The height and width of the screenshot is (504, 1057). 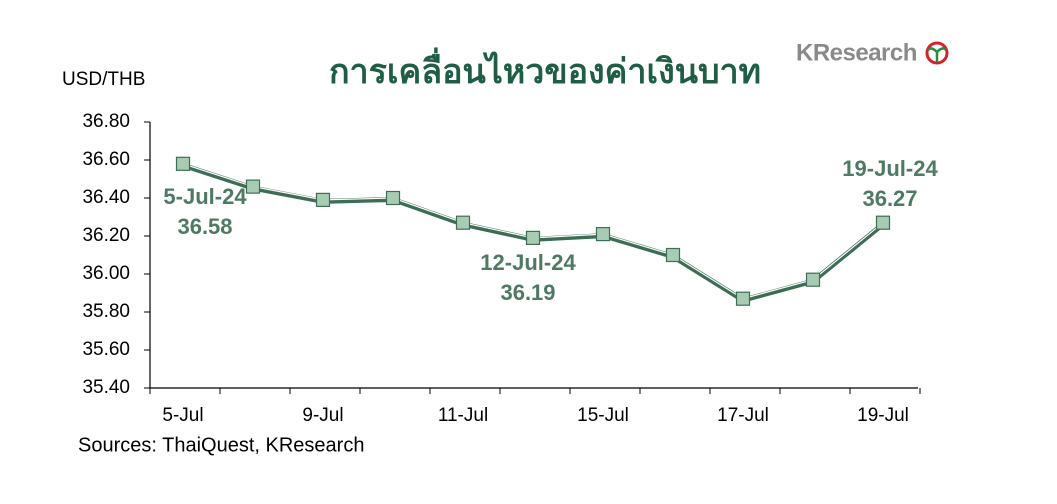 I want to click on x-tick-label: 19-Jul, so click(x=883, y=415).